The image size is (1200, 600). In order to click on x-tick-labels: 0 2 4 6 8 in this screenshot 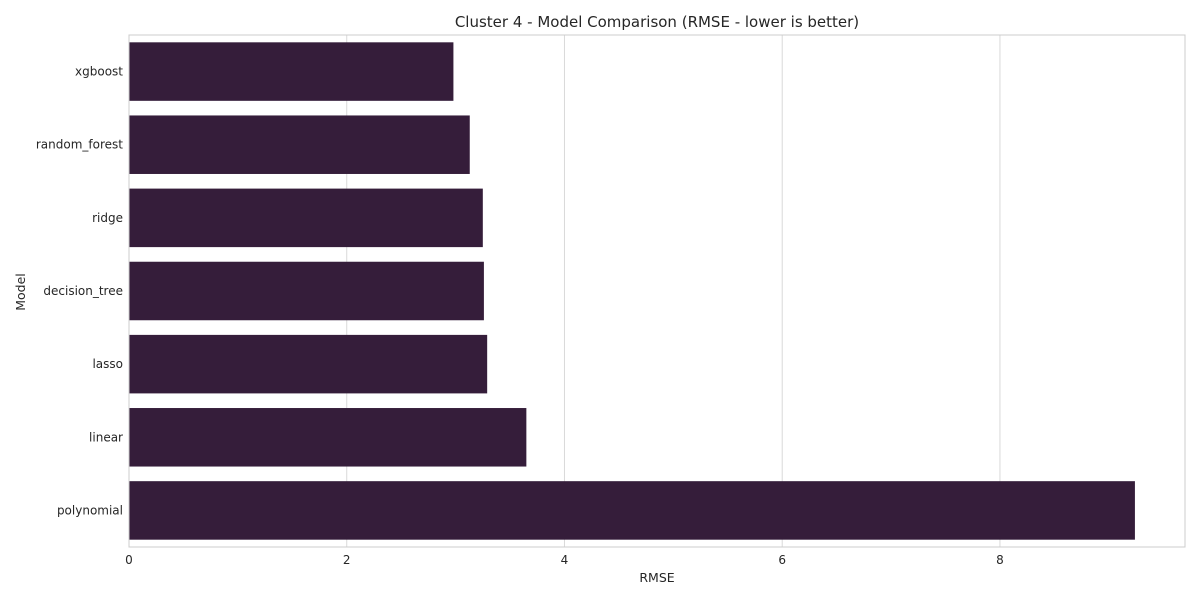, I will do `click(564, 560)`.